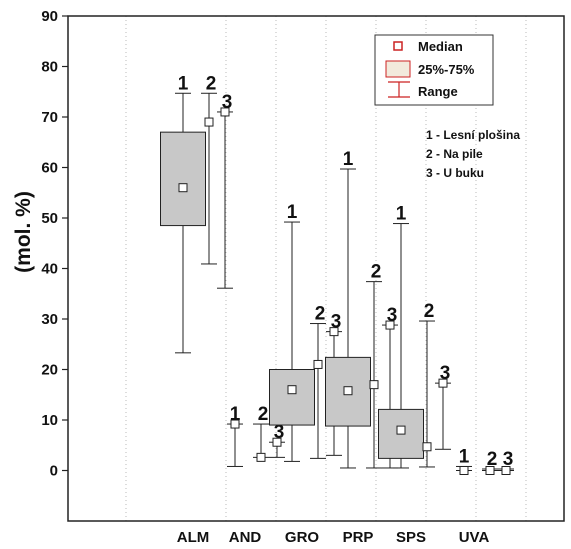  I want to click on box-alm-1: 1, so click(183, 213).